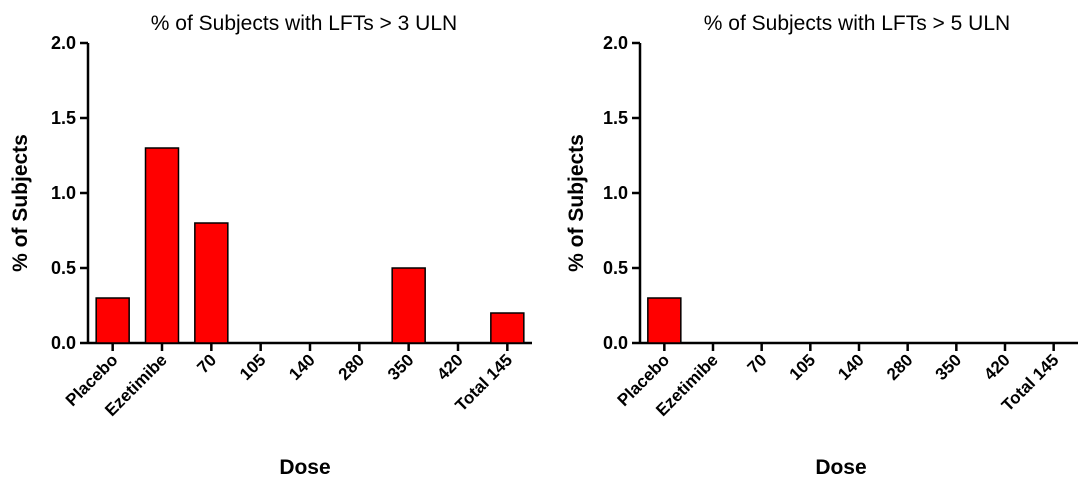  Describe the element at coordinates (857, 23) in the screenshot. I see `chart-title: % of Subjects with LFTs > 5 ULN` at that location.